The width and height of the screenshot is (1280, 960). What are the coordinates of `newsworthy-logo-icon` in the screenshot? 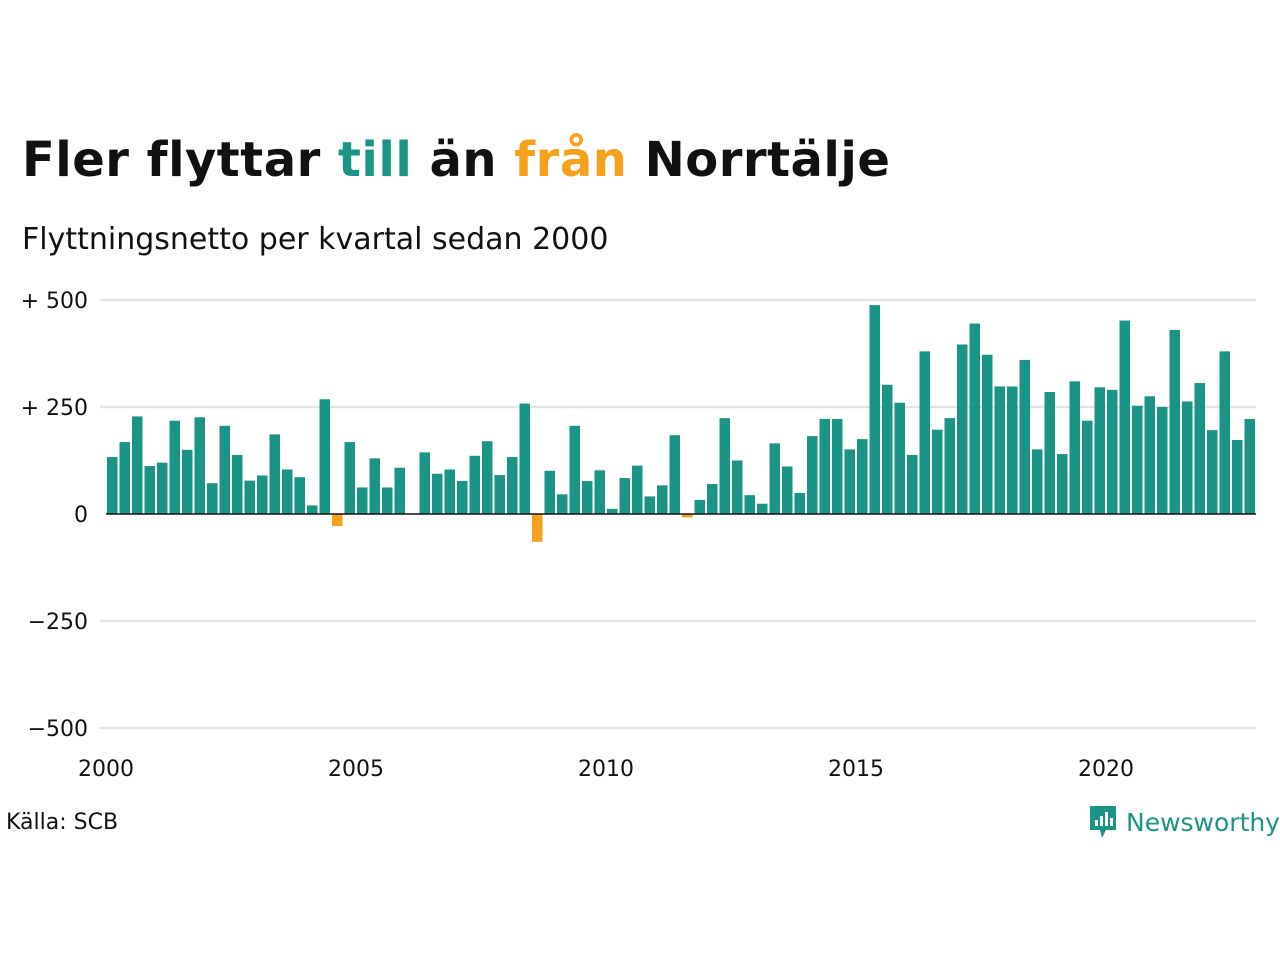 It's located at (1103, 822).